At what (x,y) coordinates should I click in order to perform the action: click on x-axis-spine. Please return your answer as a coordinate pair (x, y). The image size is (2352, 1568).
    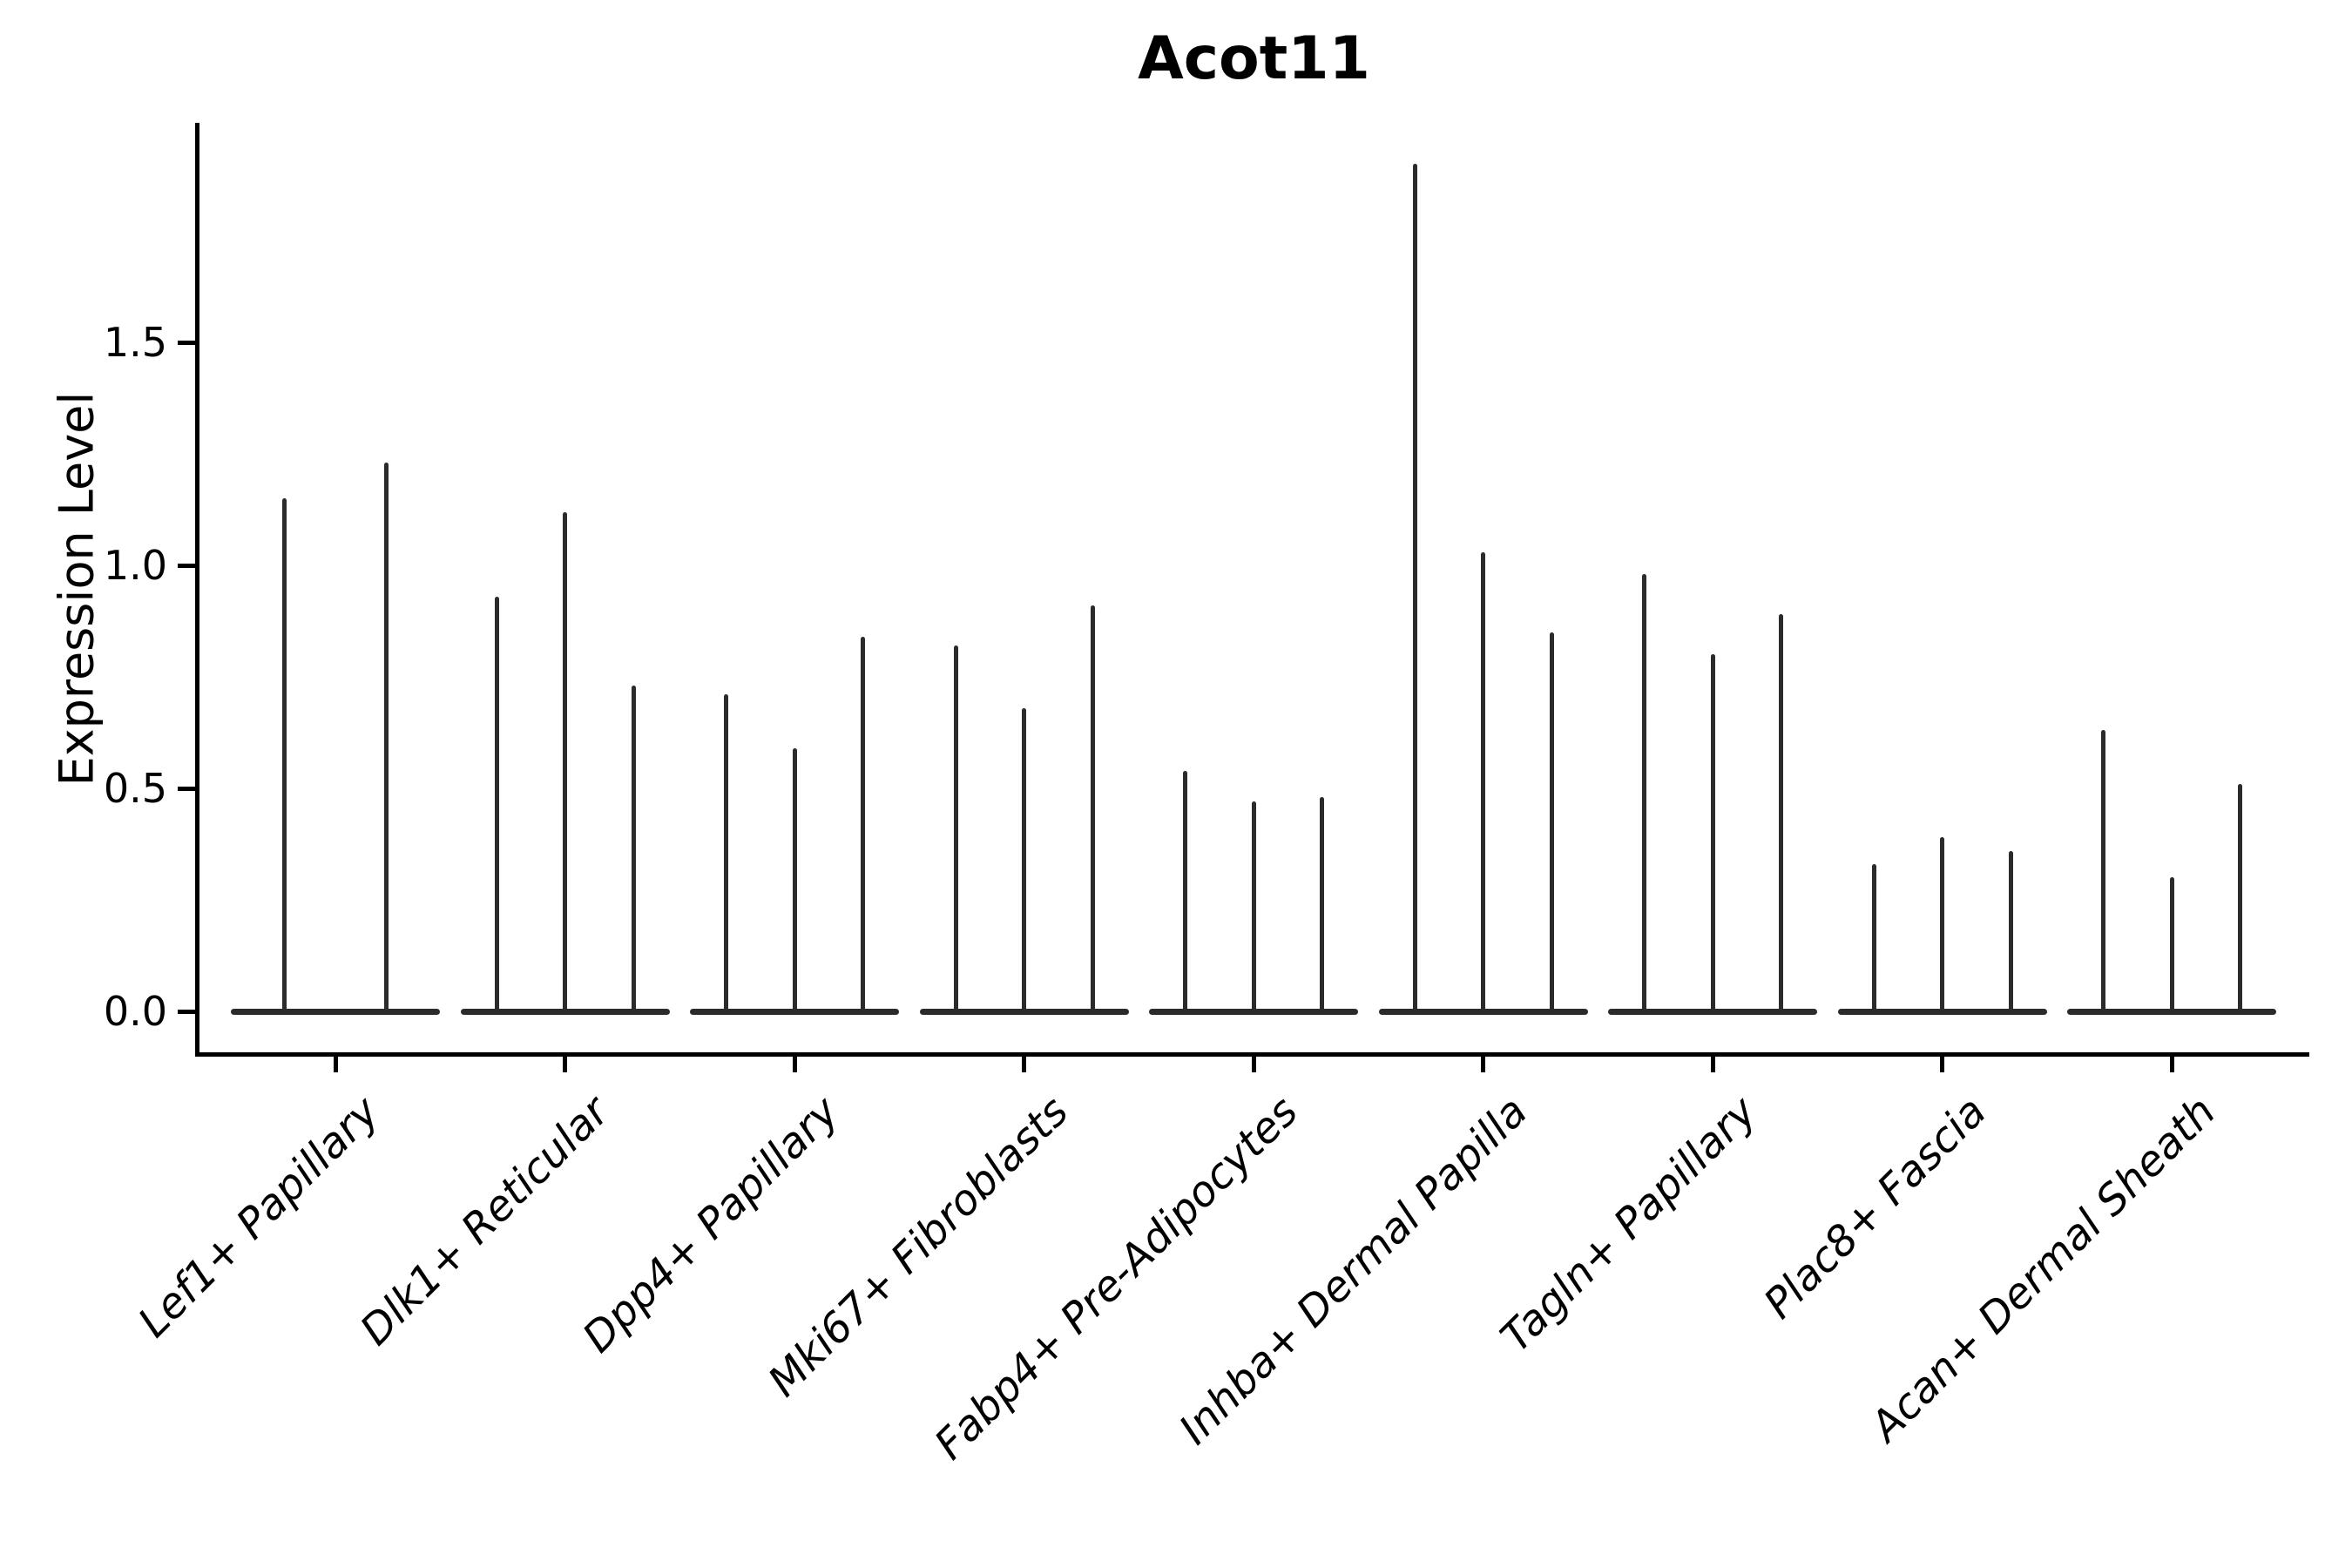
    Looking at the image, I should click on (1252, 1054).